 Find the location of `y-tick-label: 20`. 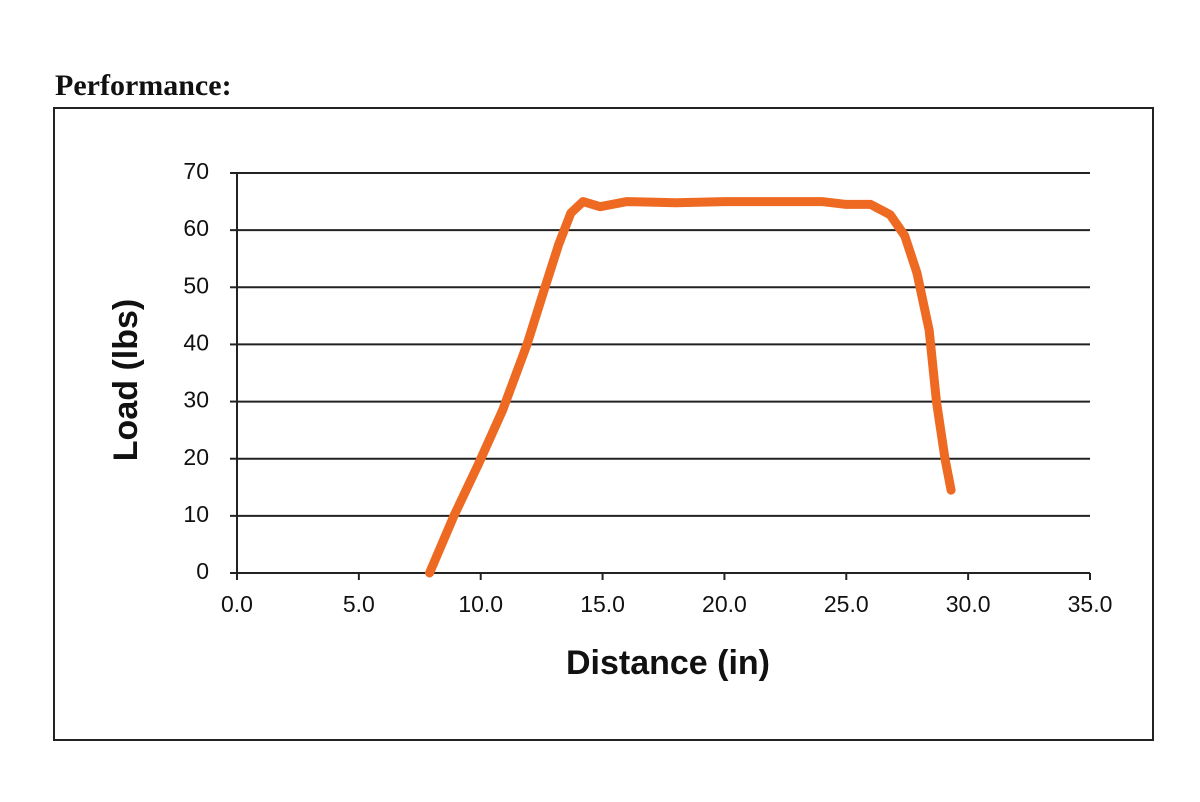

y-tick-label: 20 is located at coordinates (196, 457).